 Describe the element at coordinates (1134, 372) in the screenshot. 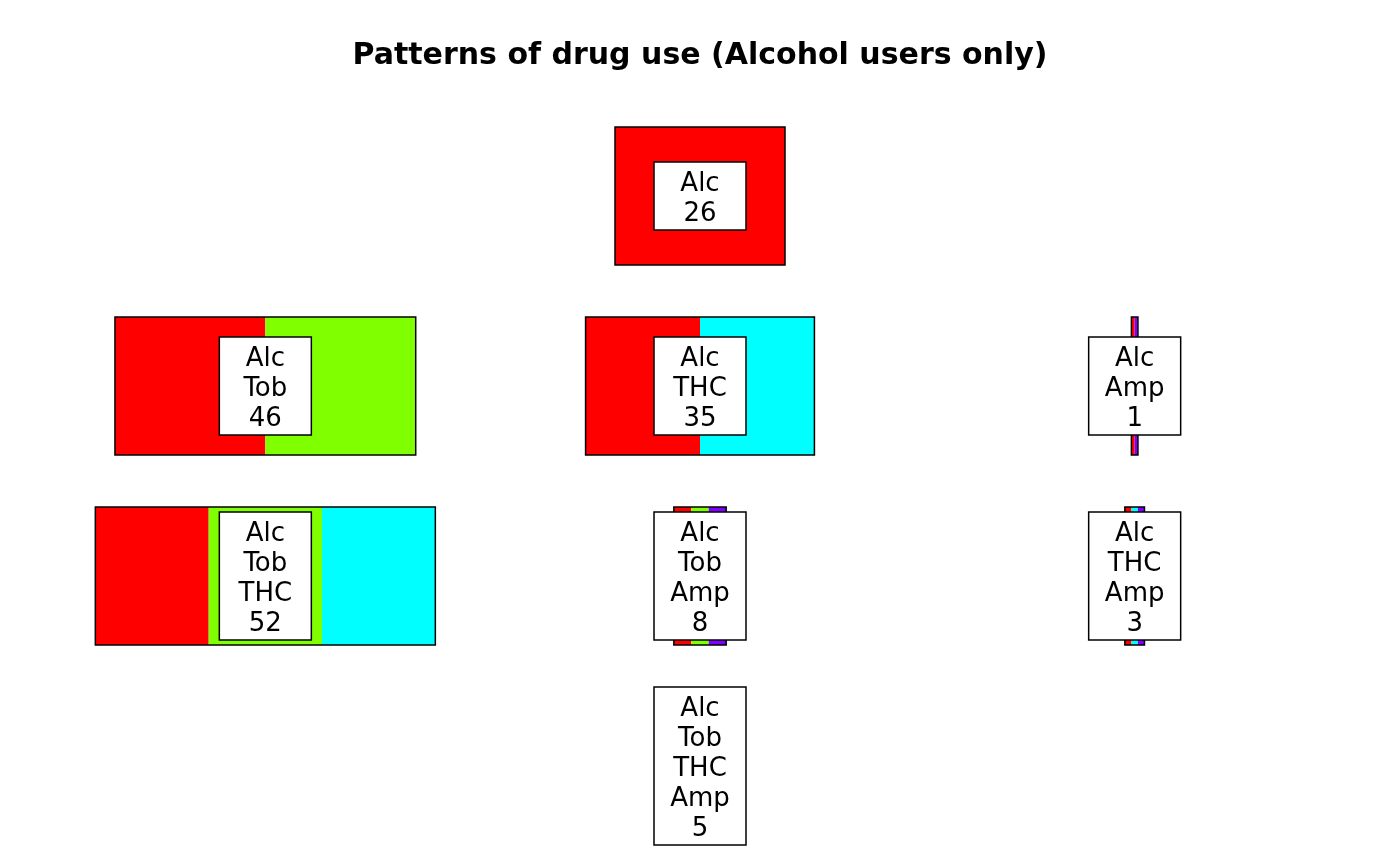

I see `category-label: Alc Amp` at that location.